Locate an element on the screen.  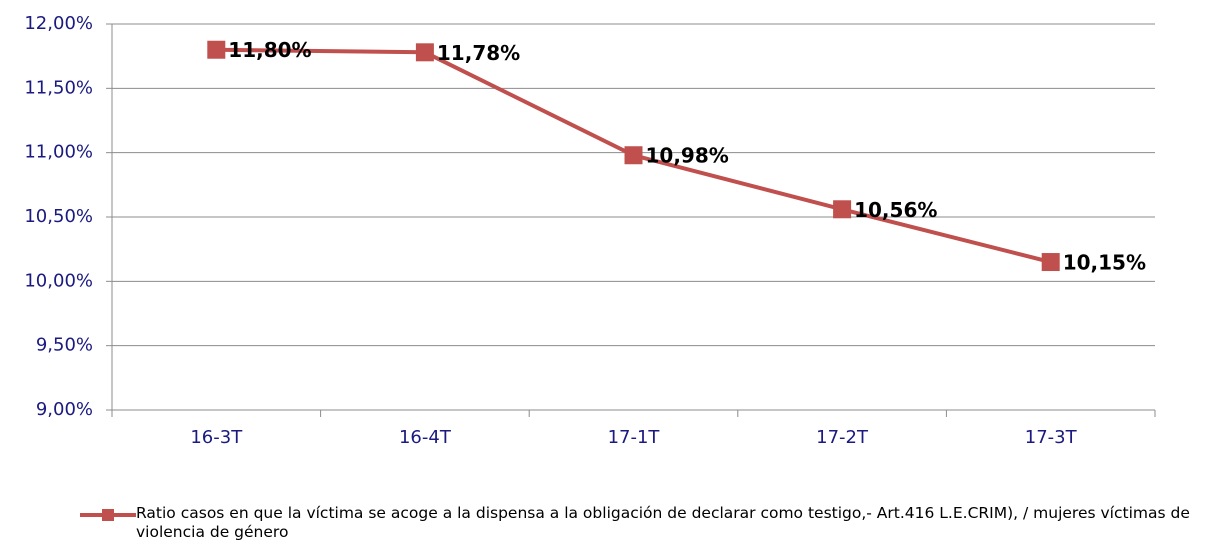
data-label: 10,15% is located at coordinates (1104, 263).